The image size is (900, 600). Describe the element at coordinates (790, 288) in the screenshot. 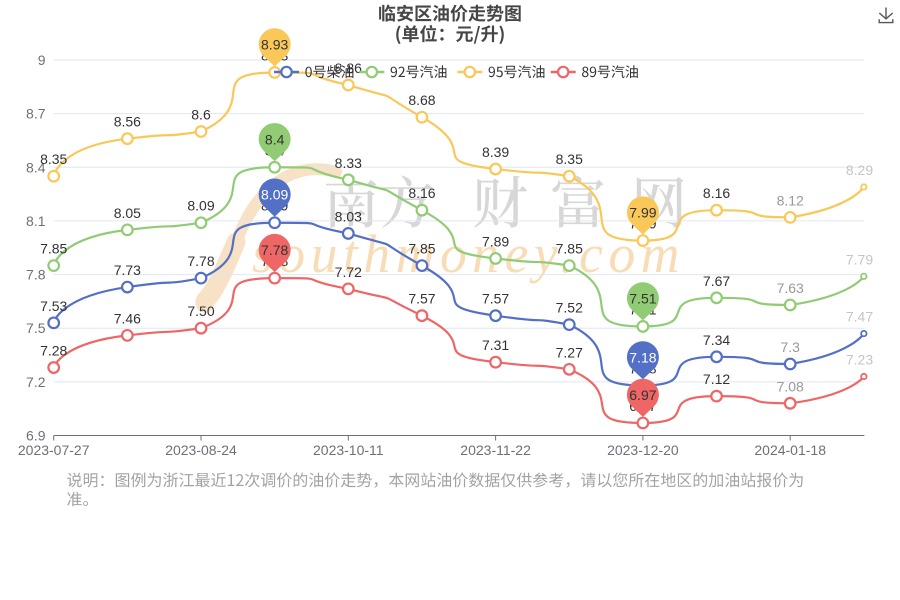

I see `svg-text: 7.63` at that location.